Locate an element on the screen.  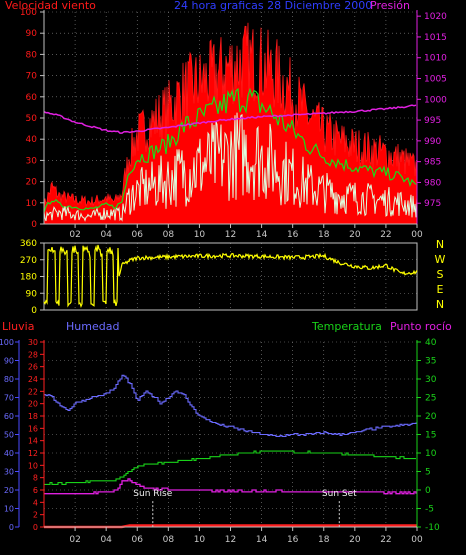
temperature-y-tick-label: -10 is located at coordinates (432, 528).